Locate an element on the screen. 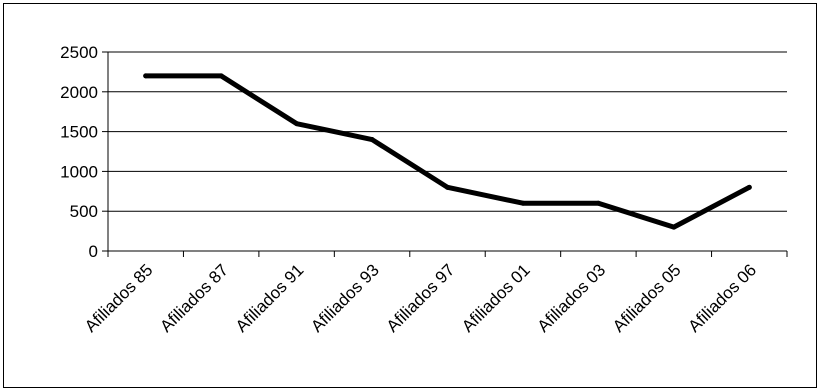 The height and width of the screenshot is (392, 822). y-tick-label: 0 is located at coordinates (93, 251).